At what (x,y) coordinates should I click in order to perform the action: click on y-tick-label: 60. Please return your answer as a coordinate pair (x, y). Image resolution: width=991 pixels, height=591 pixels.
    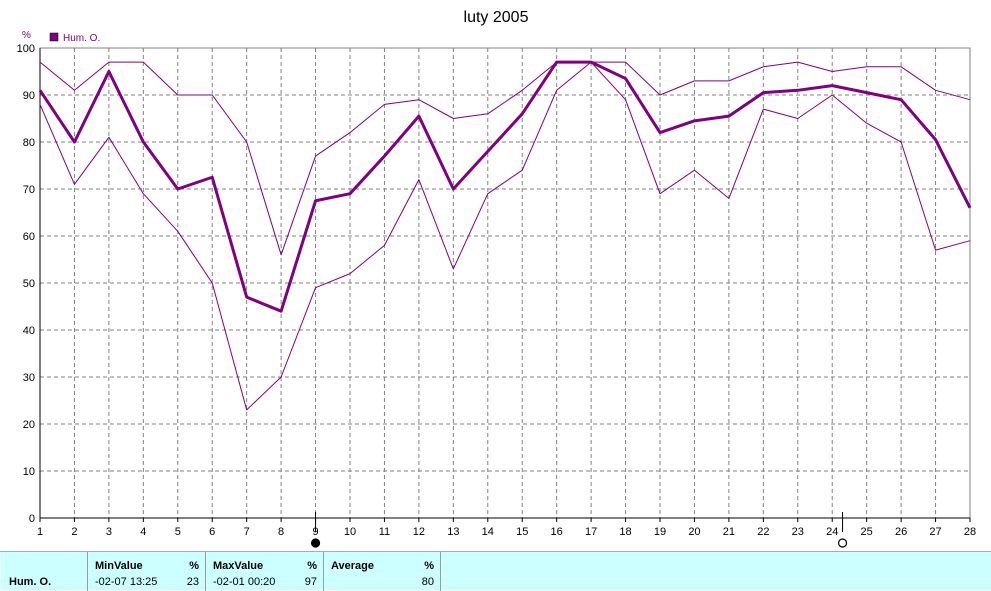
    Looking at the image, I should click on (29, 237).